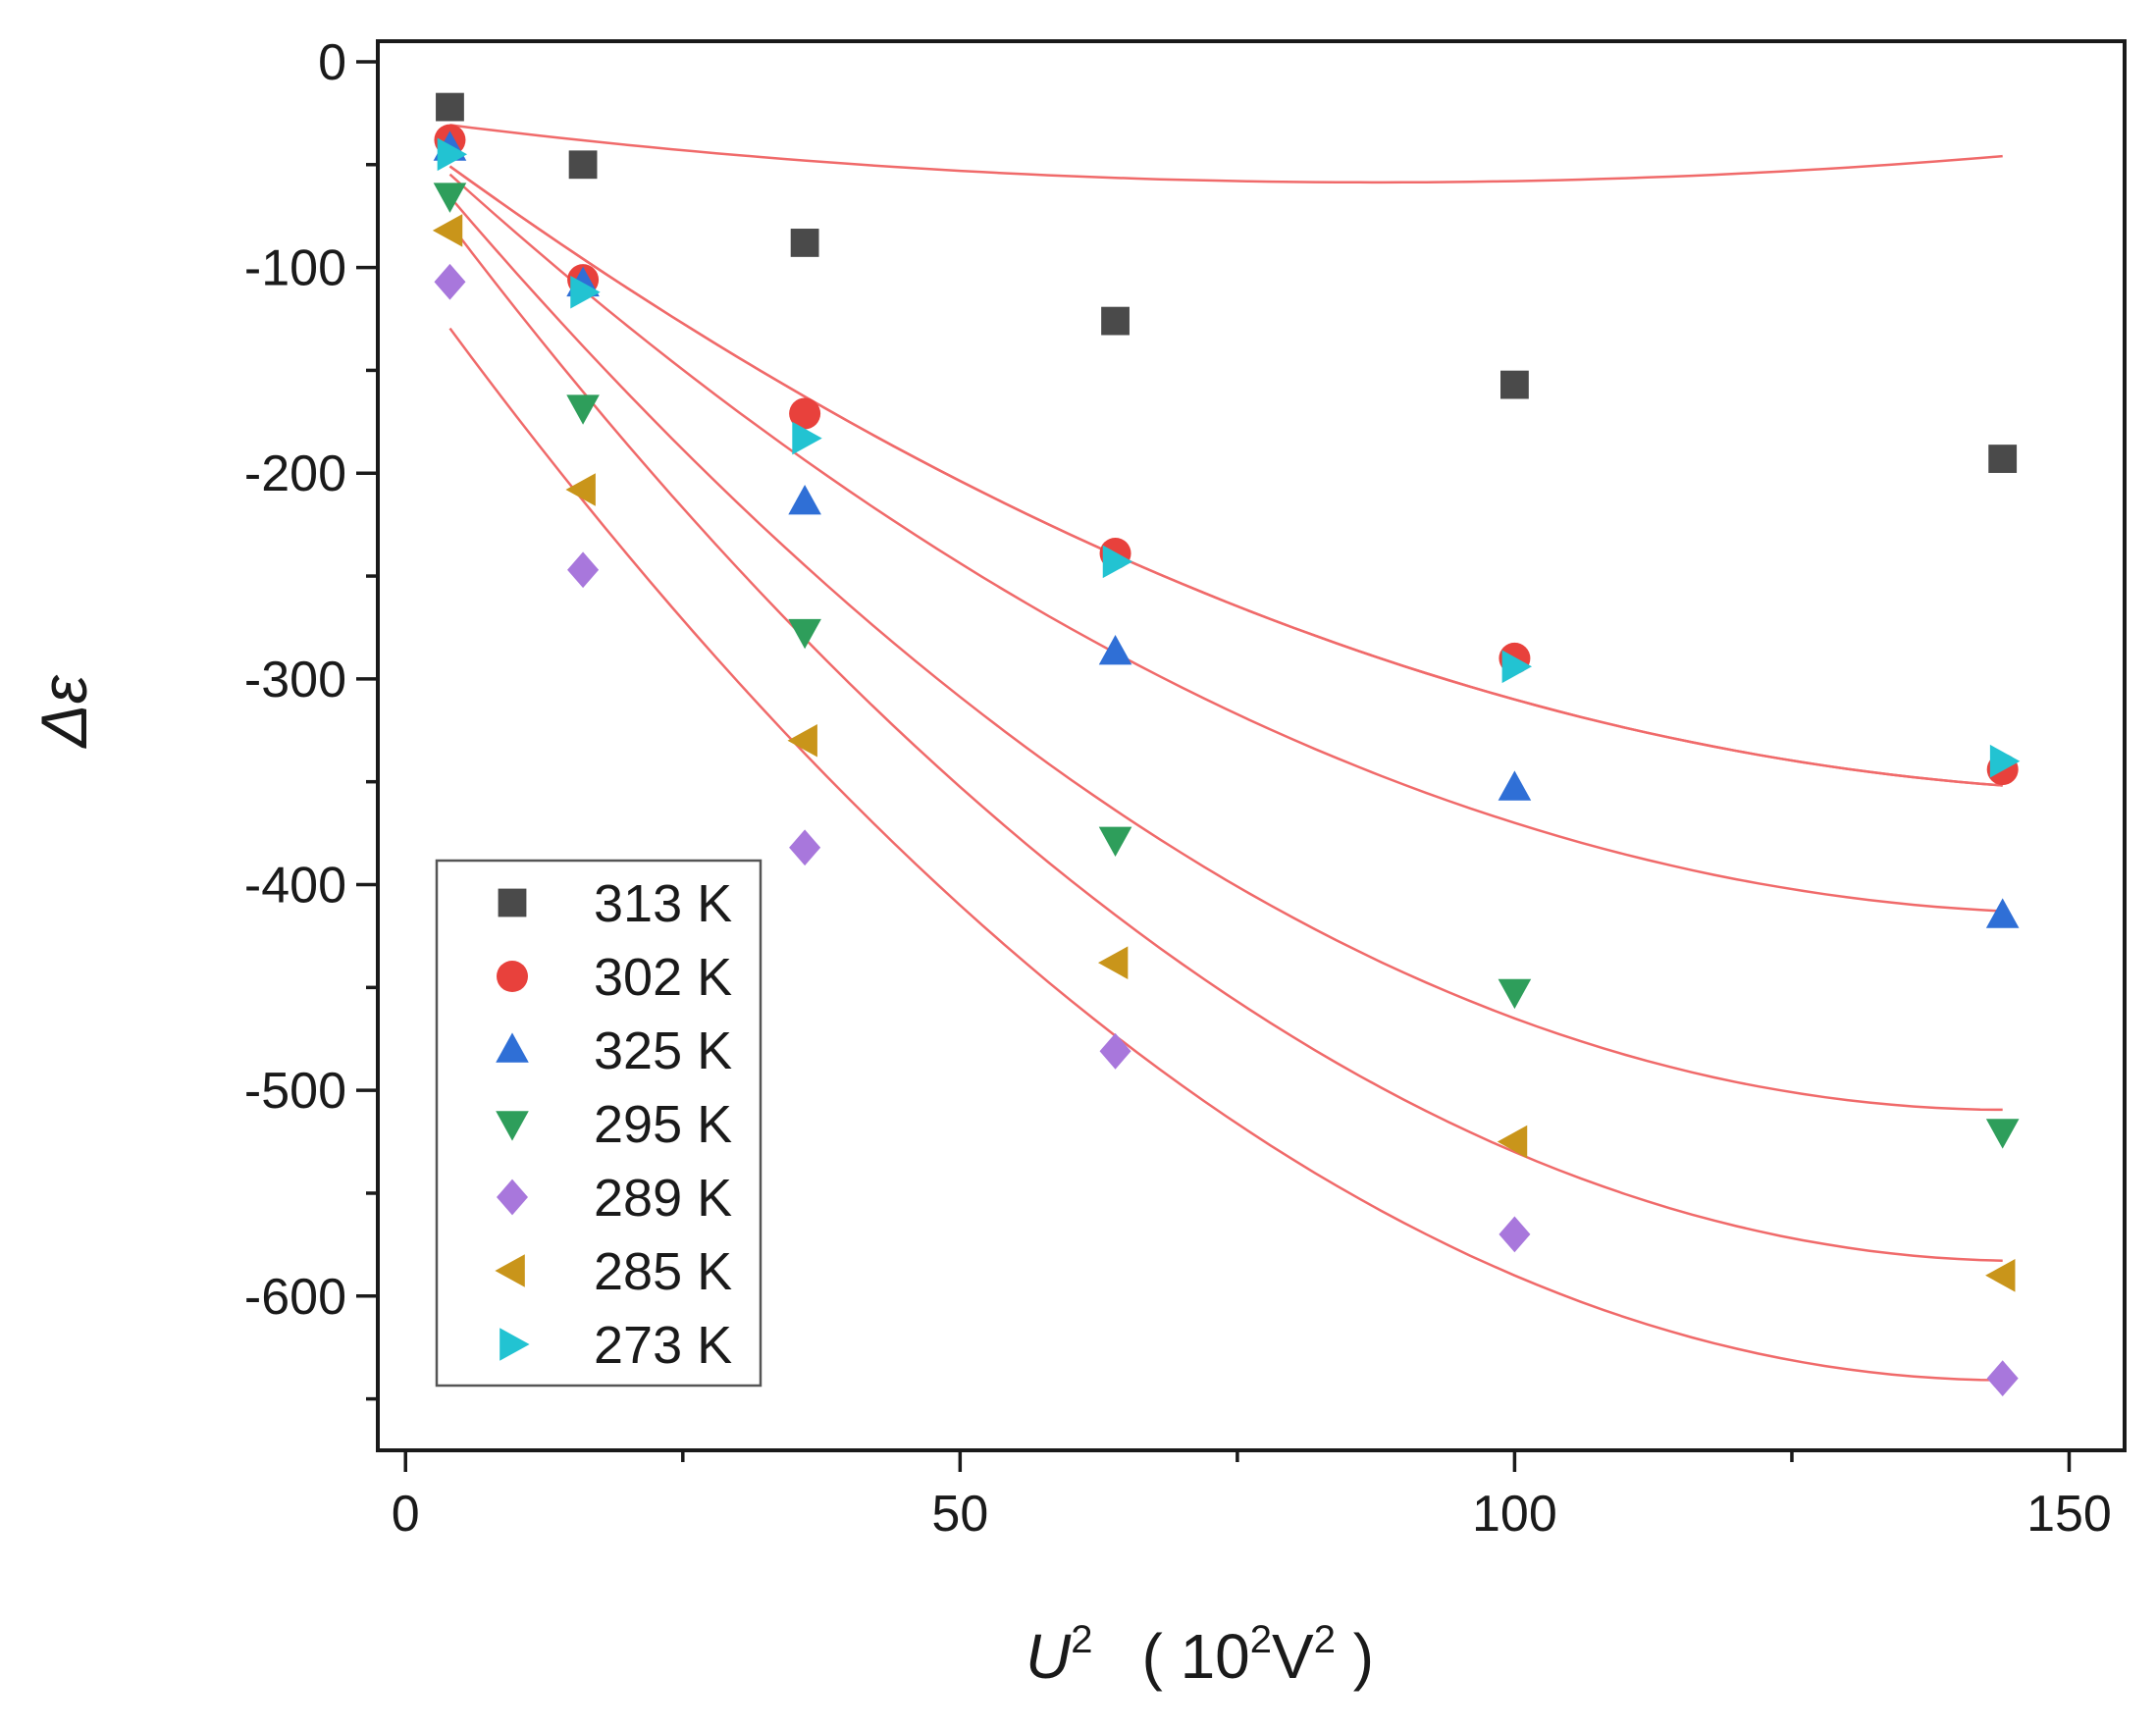  Describe the element at coordinates (295, 268) in the screenshot. I see `y-tick-label: -100` at that location.